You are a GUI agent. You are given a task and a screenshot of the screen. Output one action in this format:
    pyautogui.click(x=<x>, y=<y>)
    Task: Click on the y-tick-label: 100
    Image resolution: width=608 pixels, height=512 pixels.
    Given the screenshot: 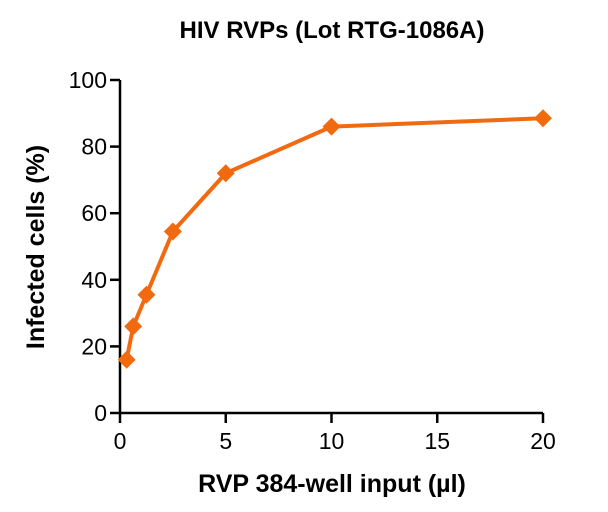 What is the action you would take?
    pyautogui.click(x=88, y=80)
    